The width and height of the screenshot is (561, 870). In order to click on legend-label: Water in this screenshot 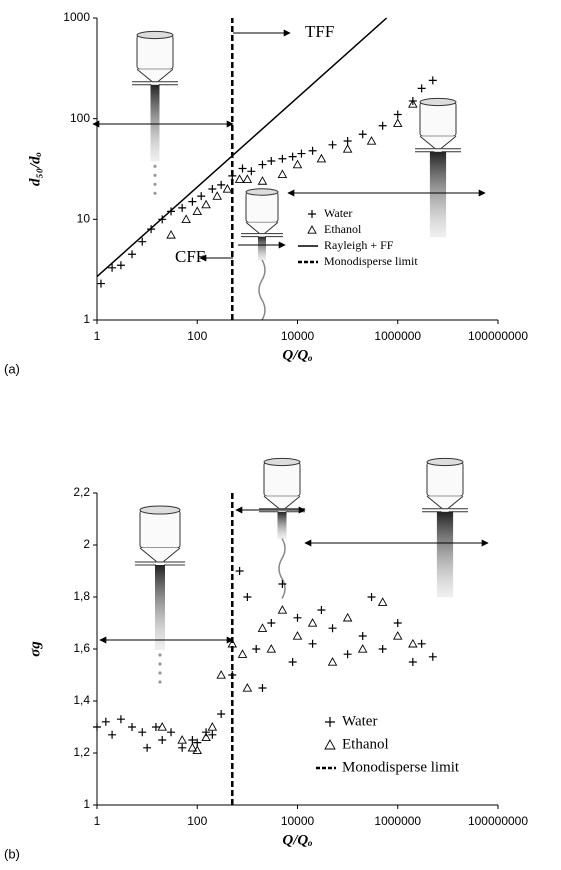, I will do `click(359, 721)`.